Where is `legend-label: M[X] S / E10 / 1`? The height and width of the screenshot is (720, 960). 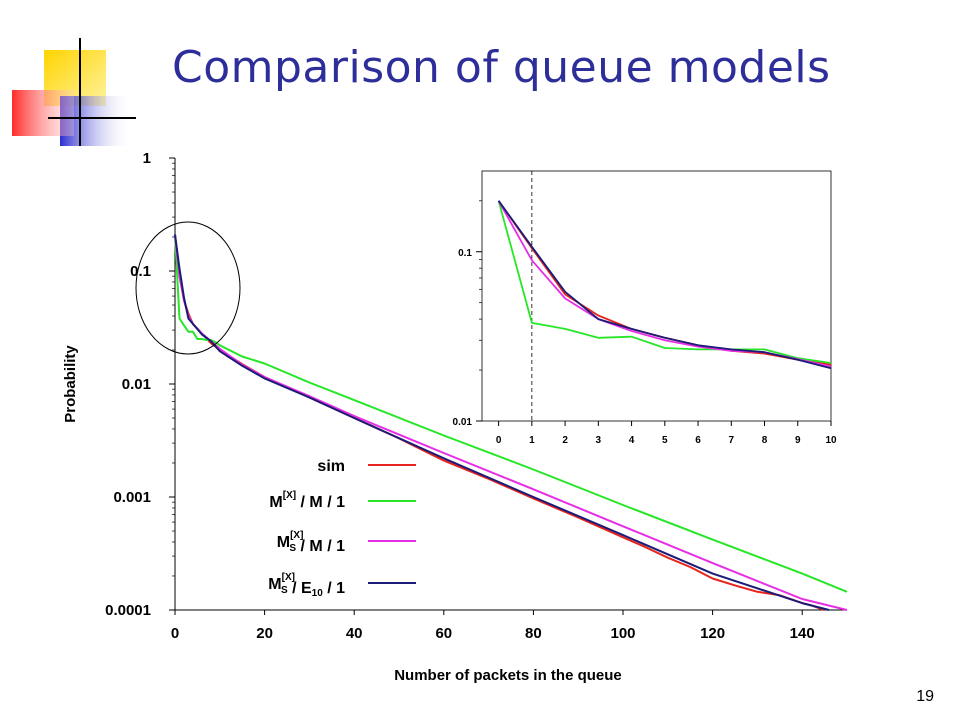 legend-label: M[X] S / E10 / 1 is located at coordinates (306, 585).